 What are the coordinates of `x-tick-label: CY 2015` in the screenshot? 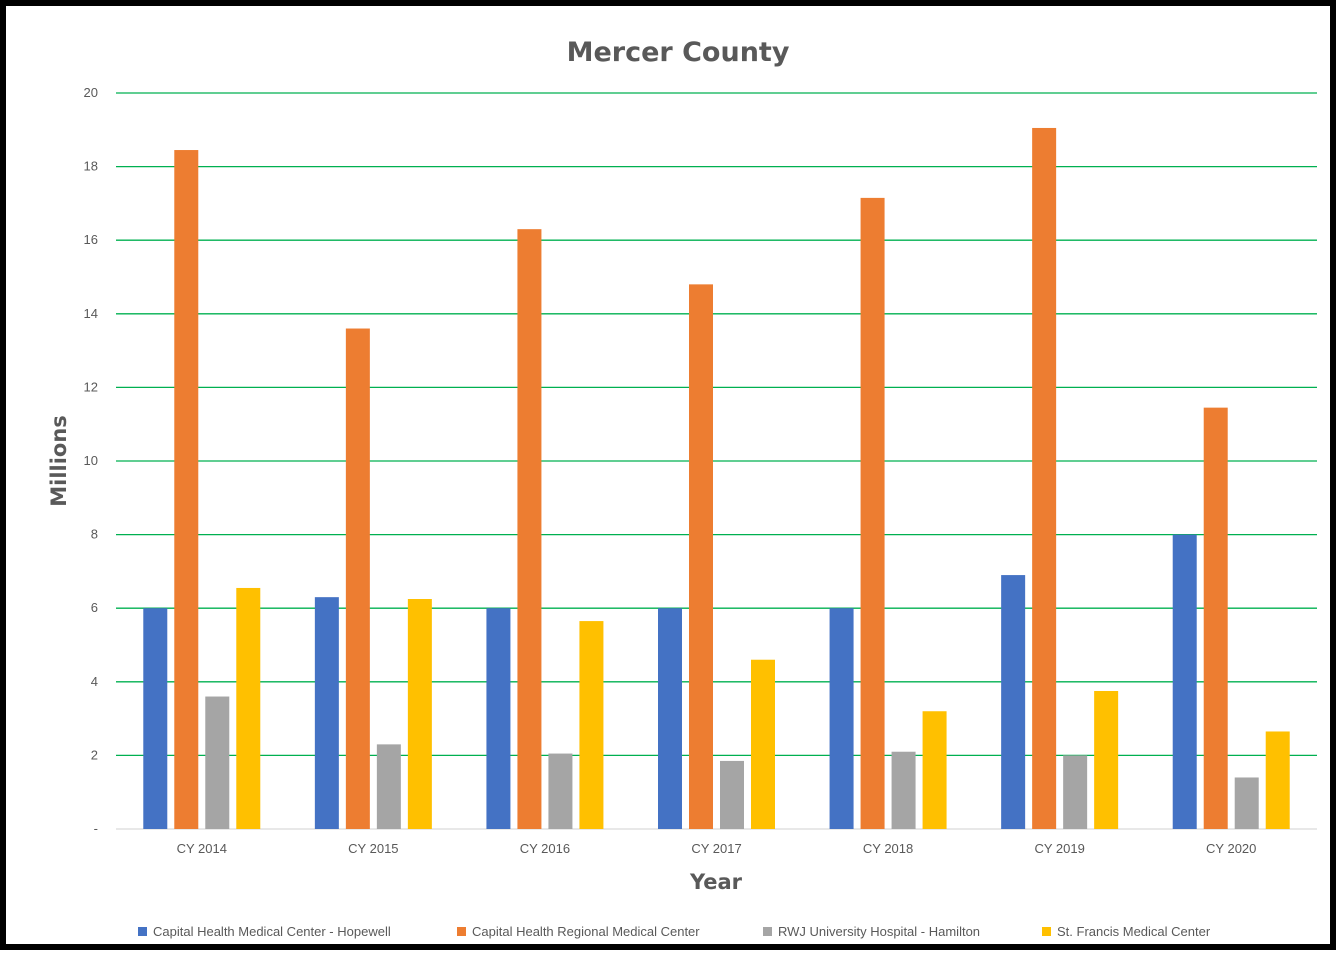 It's located at (373, 848).